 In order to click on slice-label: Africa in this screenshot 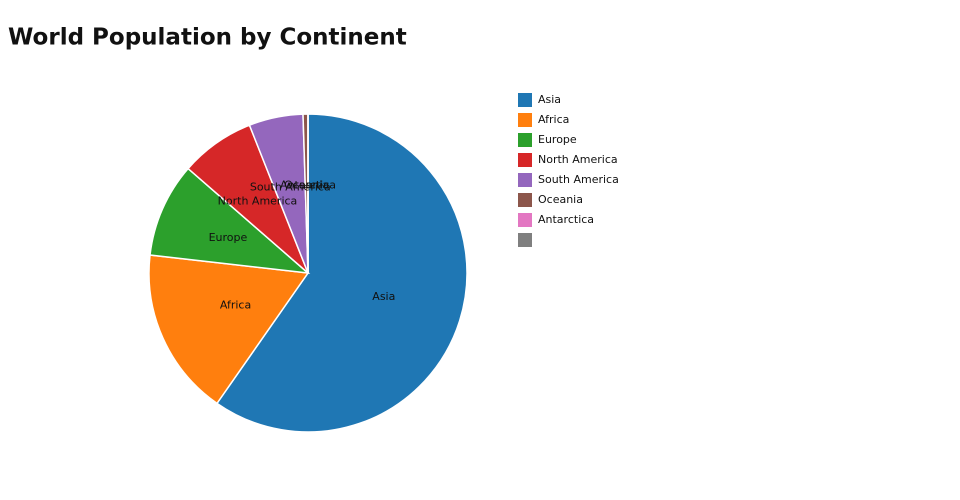, I will do `click(235, 305)`.